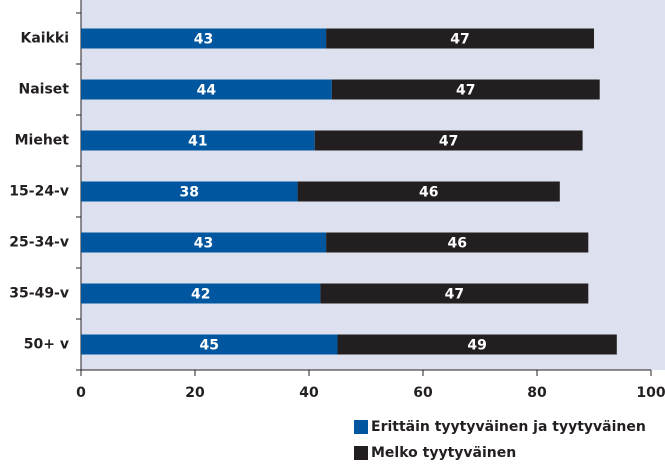 This screenshot has width=665, height=467. I want to click on x-tick-label: 100, so click(650, 393).